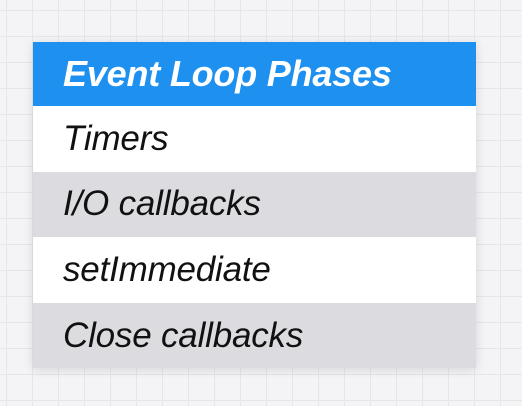 This screenshot has width=522, height=406. I want to click on phase-row-timers: Timers, so click(254, 139).